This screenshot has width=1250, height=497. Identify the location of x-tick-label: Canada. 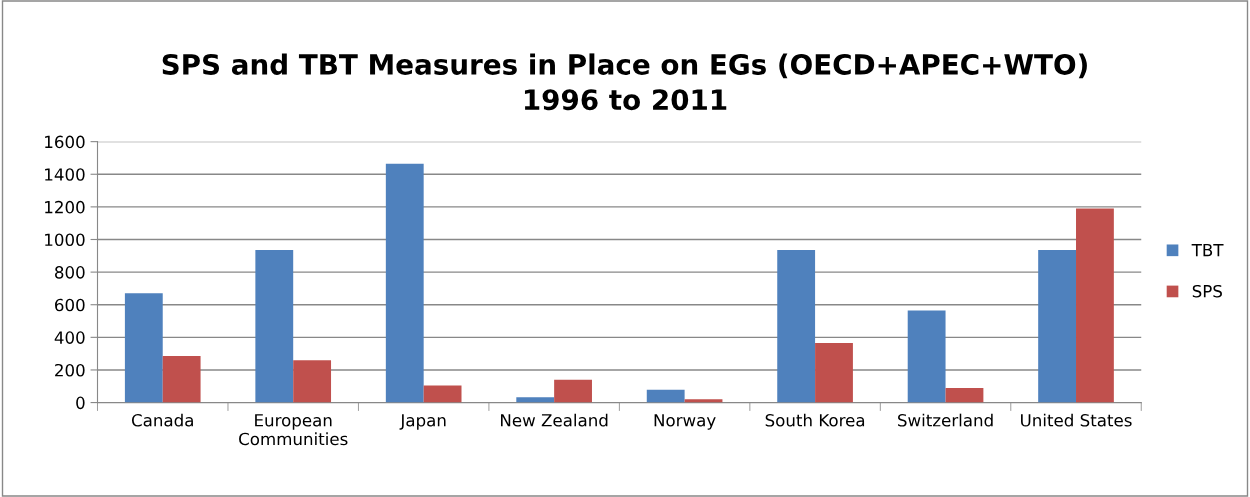
(162, 420).